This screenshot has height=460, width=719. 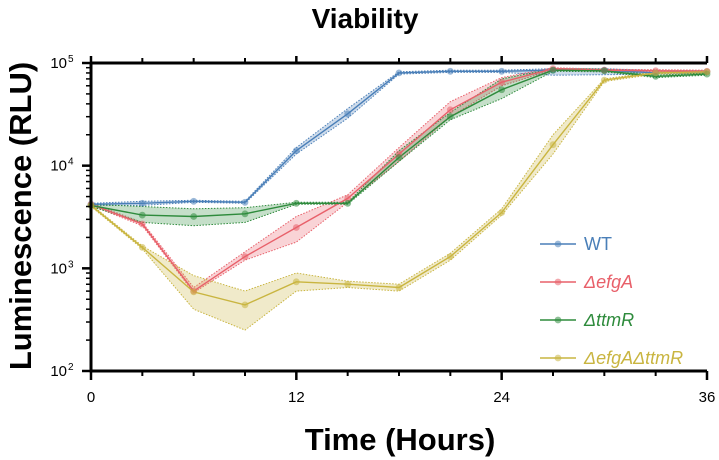 I want to click on x-tick-label: 36, so click(x=707, y=397).